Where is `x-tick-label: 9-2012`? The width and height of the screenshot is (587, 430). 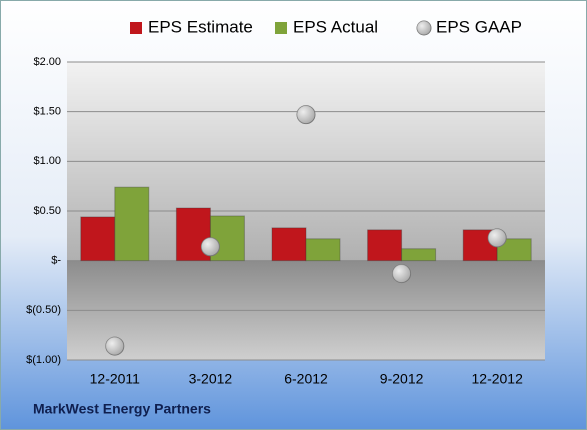
x-tick-label: 9-2012 is located at coordinates (402, 379).